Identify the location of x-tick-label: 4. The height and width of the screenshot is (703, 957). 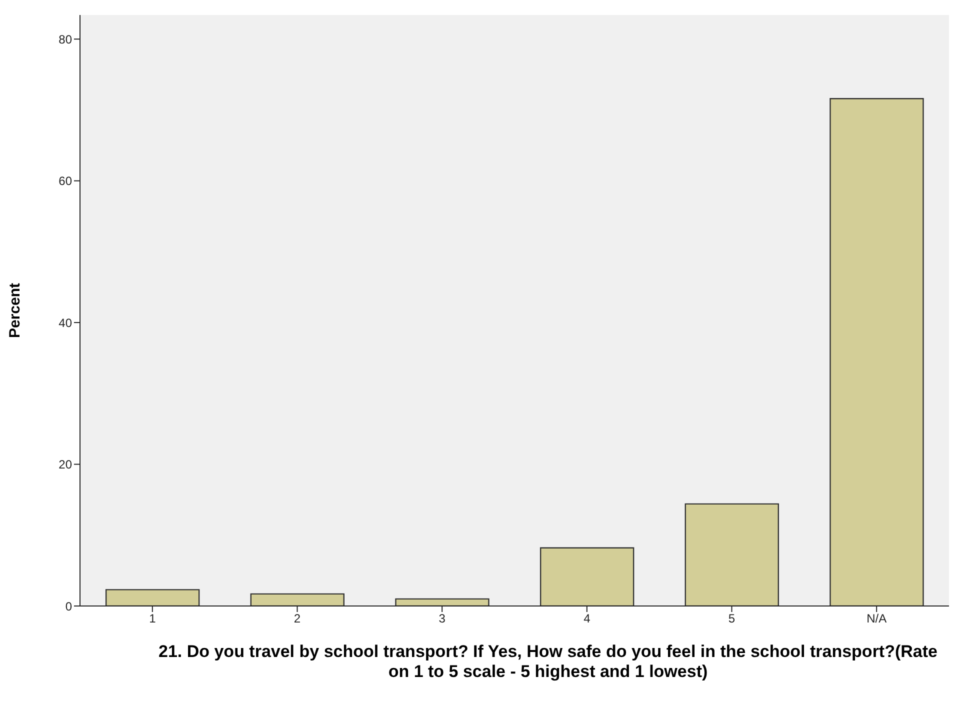
(587, 619).